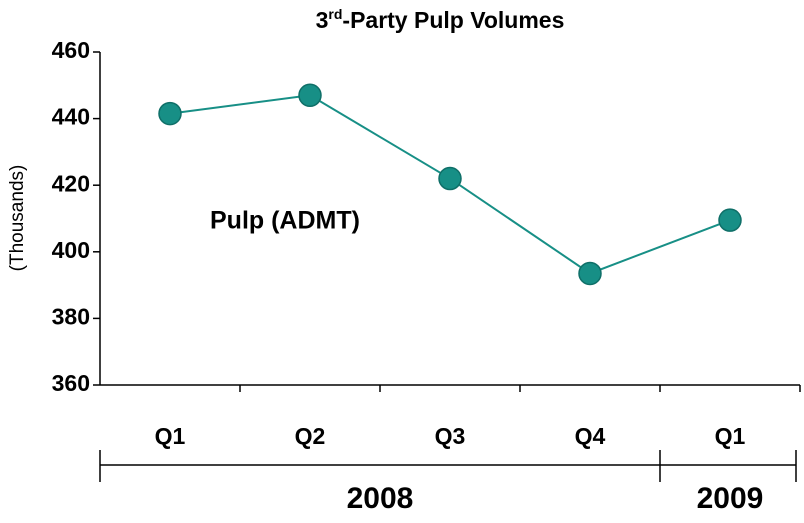 Image resolution: width=804 pixels, height=523 pixels. Describe the element at coordinates (71, 50) in the screenshot. I see `y-tick-label: 460` at that location.